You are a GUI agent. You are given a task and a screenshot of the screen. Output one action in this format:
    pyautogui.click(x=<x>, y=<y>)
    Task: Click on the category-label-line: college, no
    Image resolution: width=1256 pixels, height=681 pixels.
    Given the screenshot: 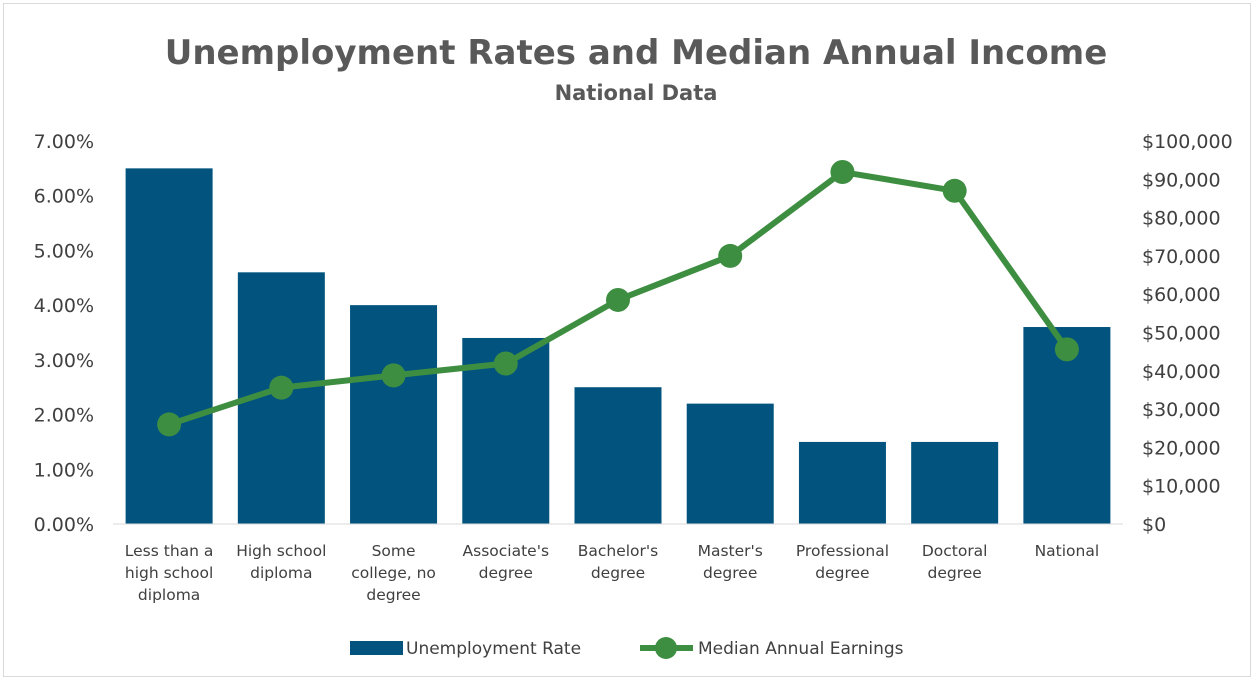 What is the action you would take?
    pyautogui.click(x=393, y=573)
    